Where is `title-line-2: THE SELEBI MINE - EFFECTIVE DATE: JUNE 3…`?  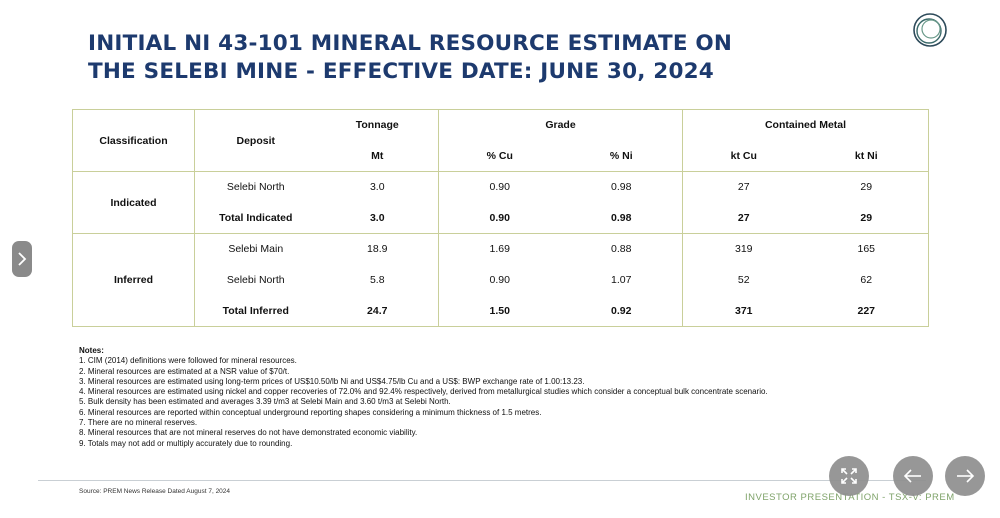
title-line-2: THE SELEBI MINE - EFFECTIVE DATE: JUNE 3… is located at coordinates (401, 71).